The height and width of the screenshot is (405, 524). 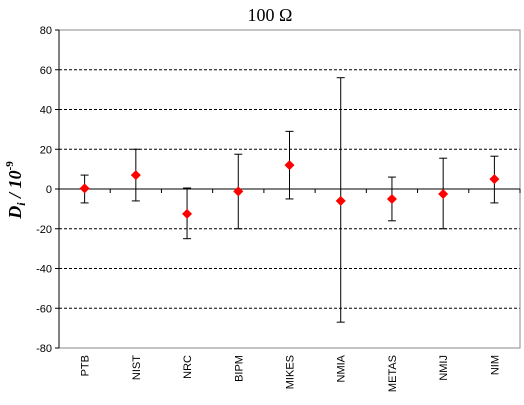 I want to click on y-axis-label-subscript: i, so click(x=21, y=204).